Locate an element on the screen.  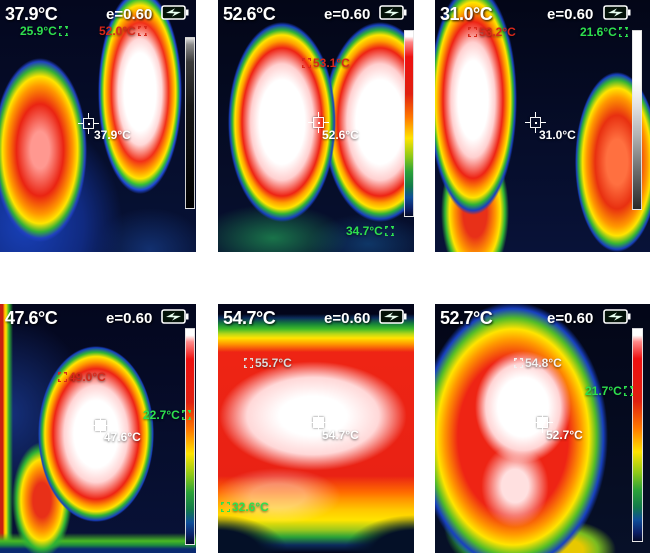
hot-spot-label: 55.7°C is located at coordinates (268, 363).